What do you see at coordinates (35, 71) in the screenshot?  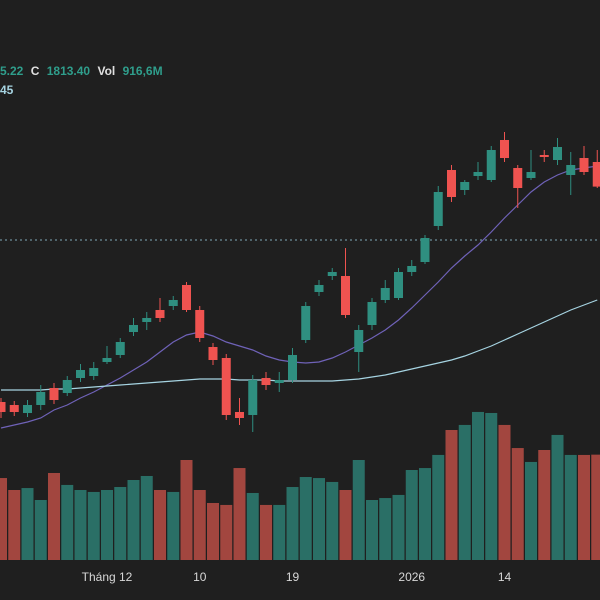 I see `legend-label: C` at bounding box center [35, 71].